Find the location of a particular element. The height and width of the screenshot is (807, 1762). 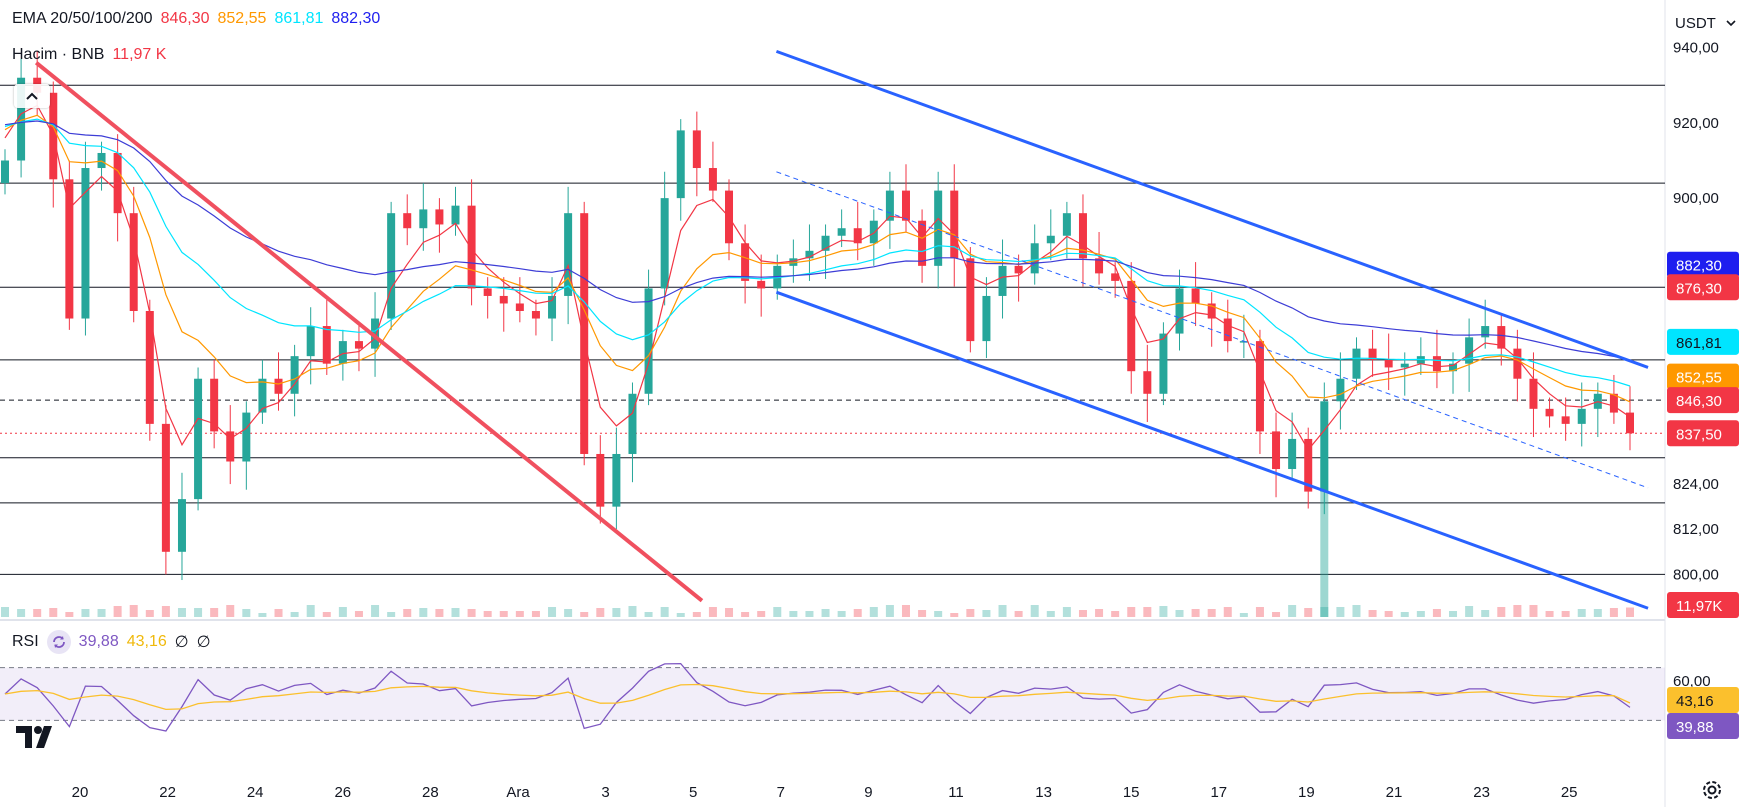

gear-icon is located at coordinates (1712, 792).